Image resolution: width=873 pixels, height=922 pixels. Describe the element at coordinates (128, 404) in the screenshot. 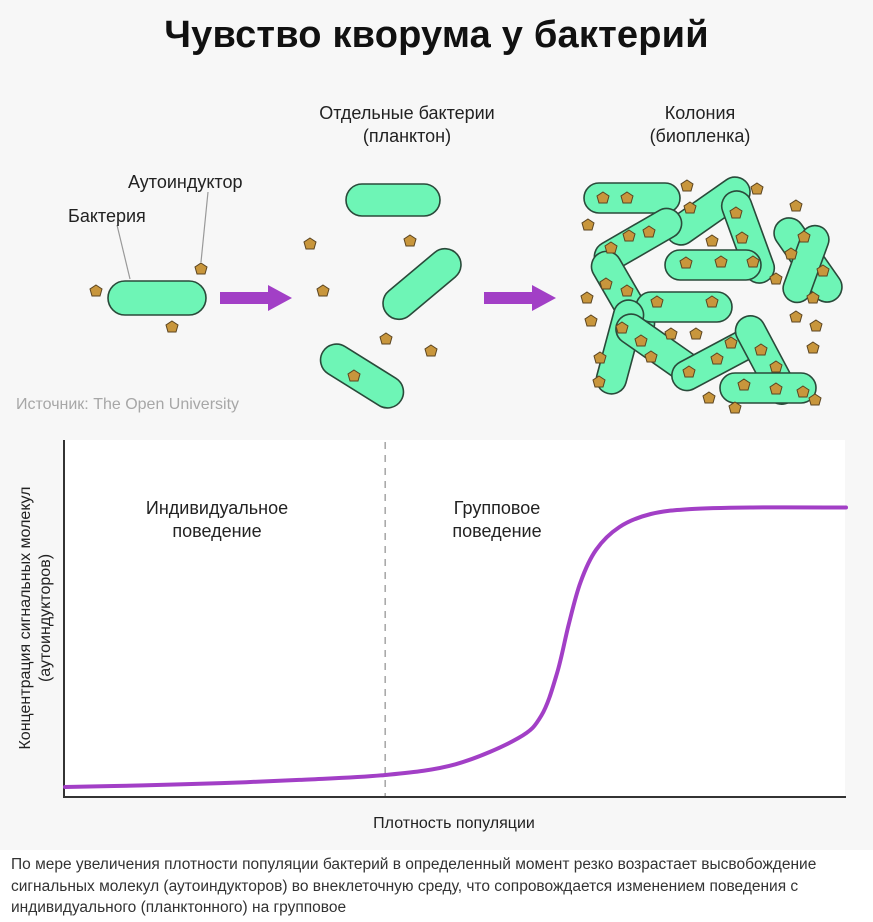

I see `source-credit: Источник: The Open University` at that location.